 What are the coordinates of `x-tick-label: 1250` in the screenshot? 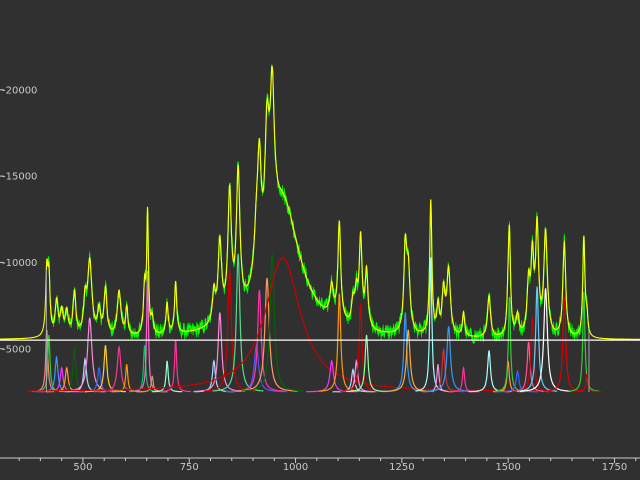 It's located at (401, 467).